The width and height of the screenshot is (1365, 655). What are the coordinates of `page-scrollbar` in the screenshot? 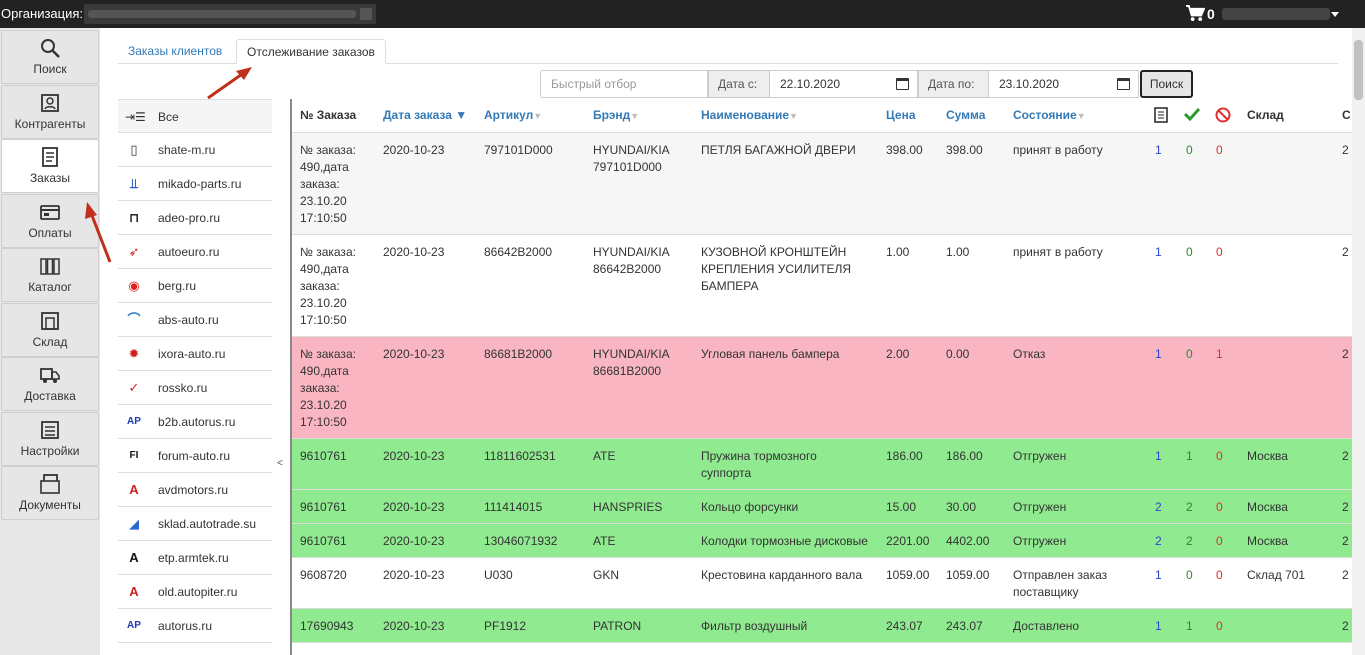 It's located at (1358, 341).